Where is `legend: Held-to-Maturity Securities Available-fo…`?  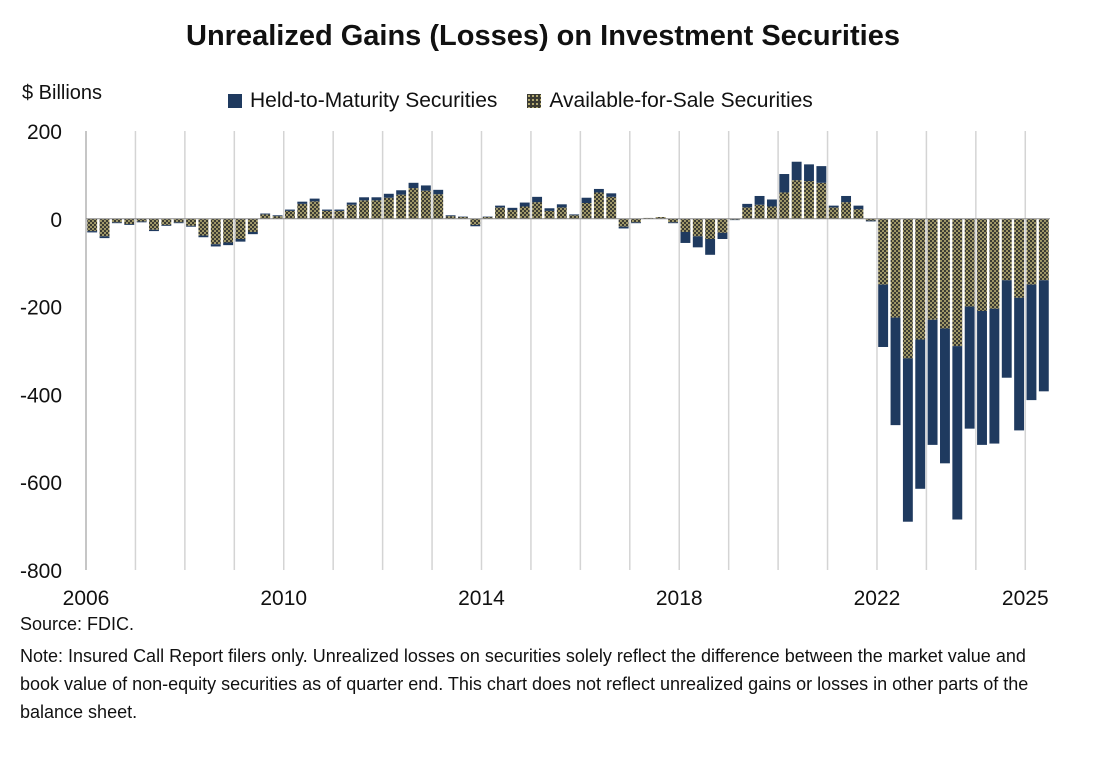 legend: Held-to-Maturity Securities Available-fo… is located at coordinates (535, 101).